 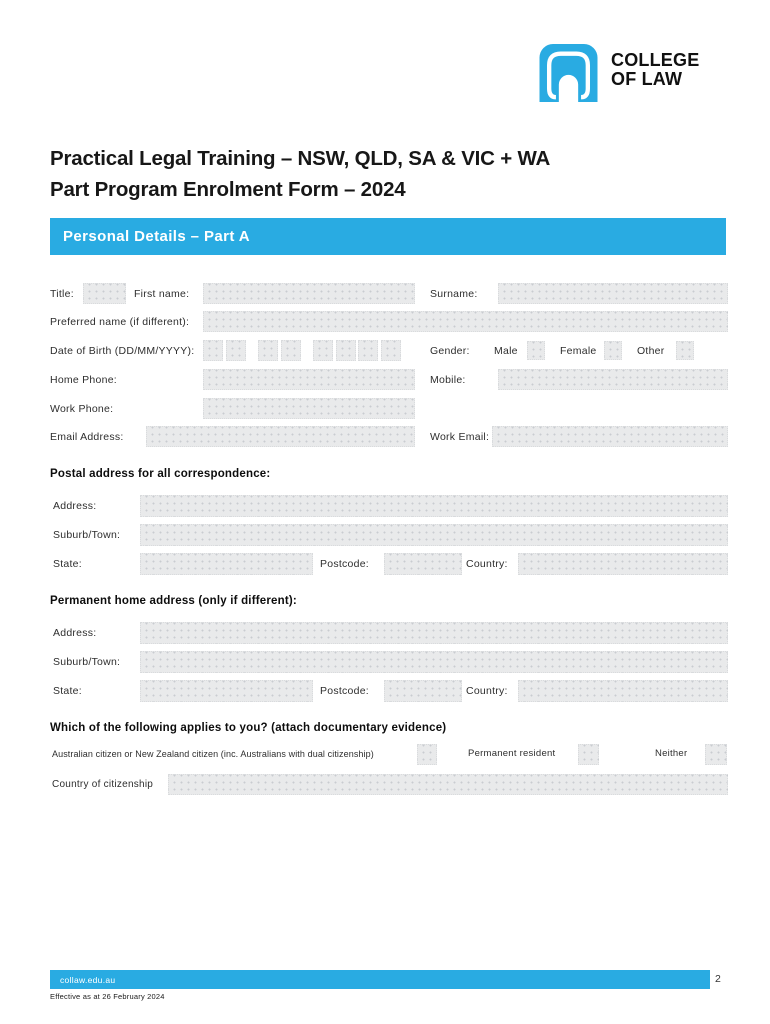 What do you see at coordinates (448, 380) in the screenshot?
I see `mobile-label: Mobile:` at bounding box center [448, 380].